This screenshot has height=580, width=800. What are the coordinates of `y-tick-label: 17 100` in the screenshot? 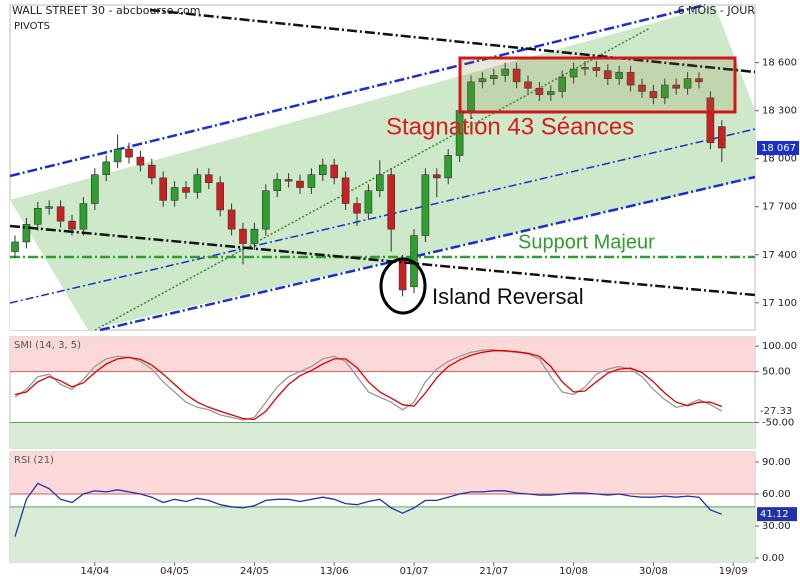 It's located at (779, 303).